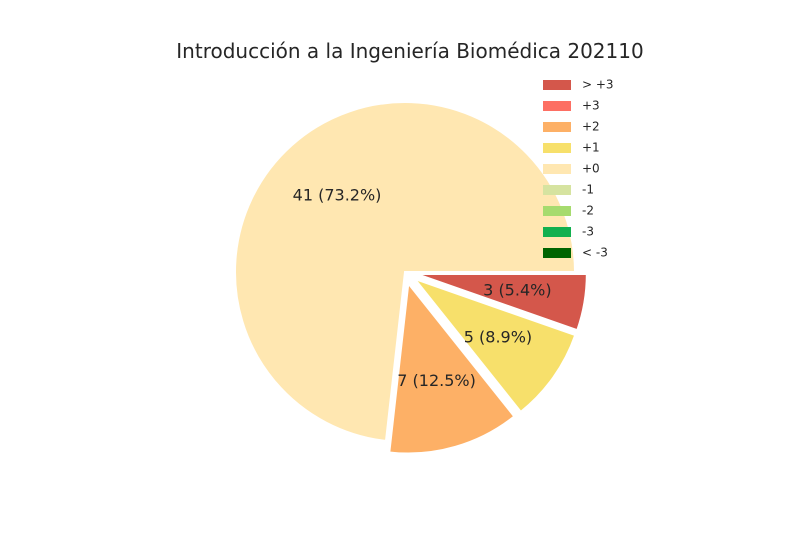 Image resolution: width=800 pixels, height=550 pixels. I want to click on legend-label: -1, so click(588, 190).